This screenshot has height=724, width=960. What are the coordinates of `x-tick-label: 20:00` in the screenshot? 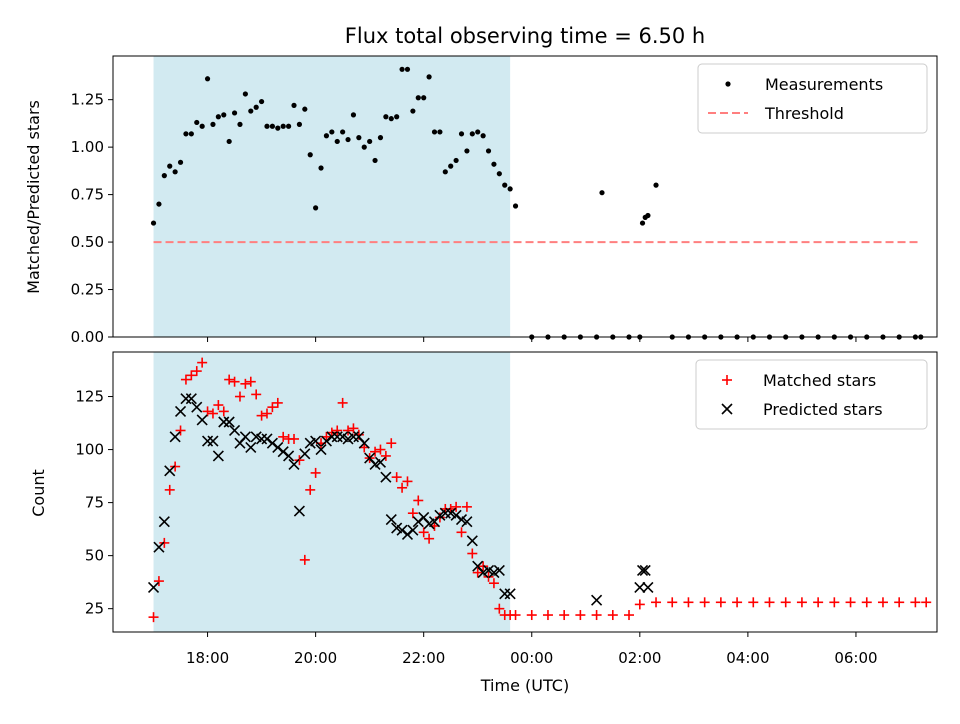 It's located at (315, 658).